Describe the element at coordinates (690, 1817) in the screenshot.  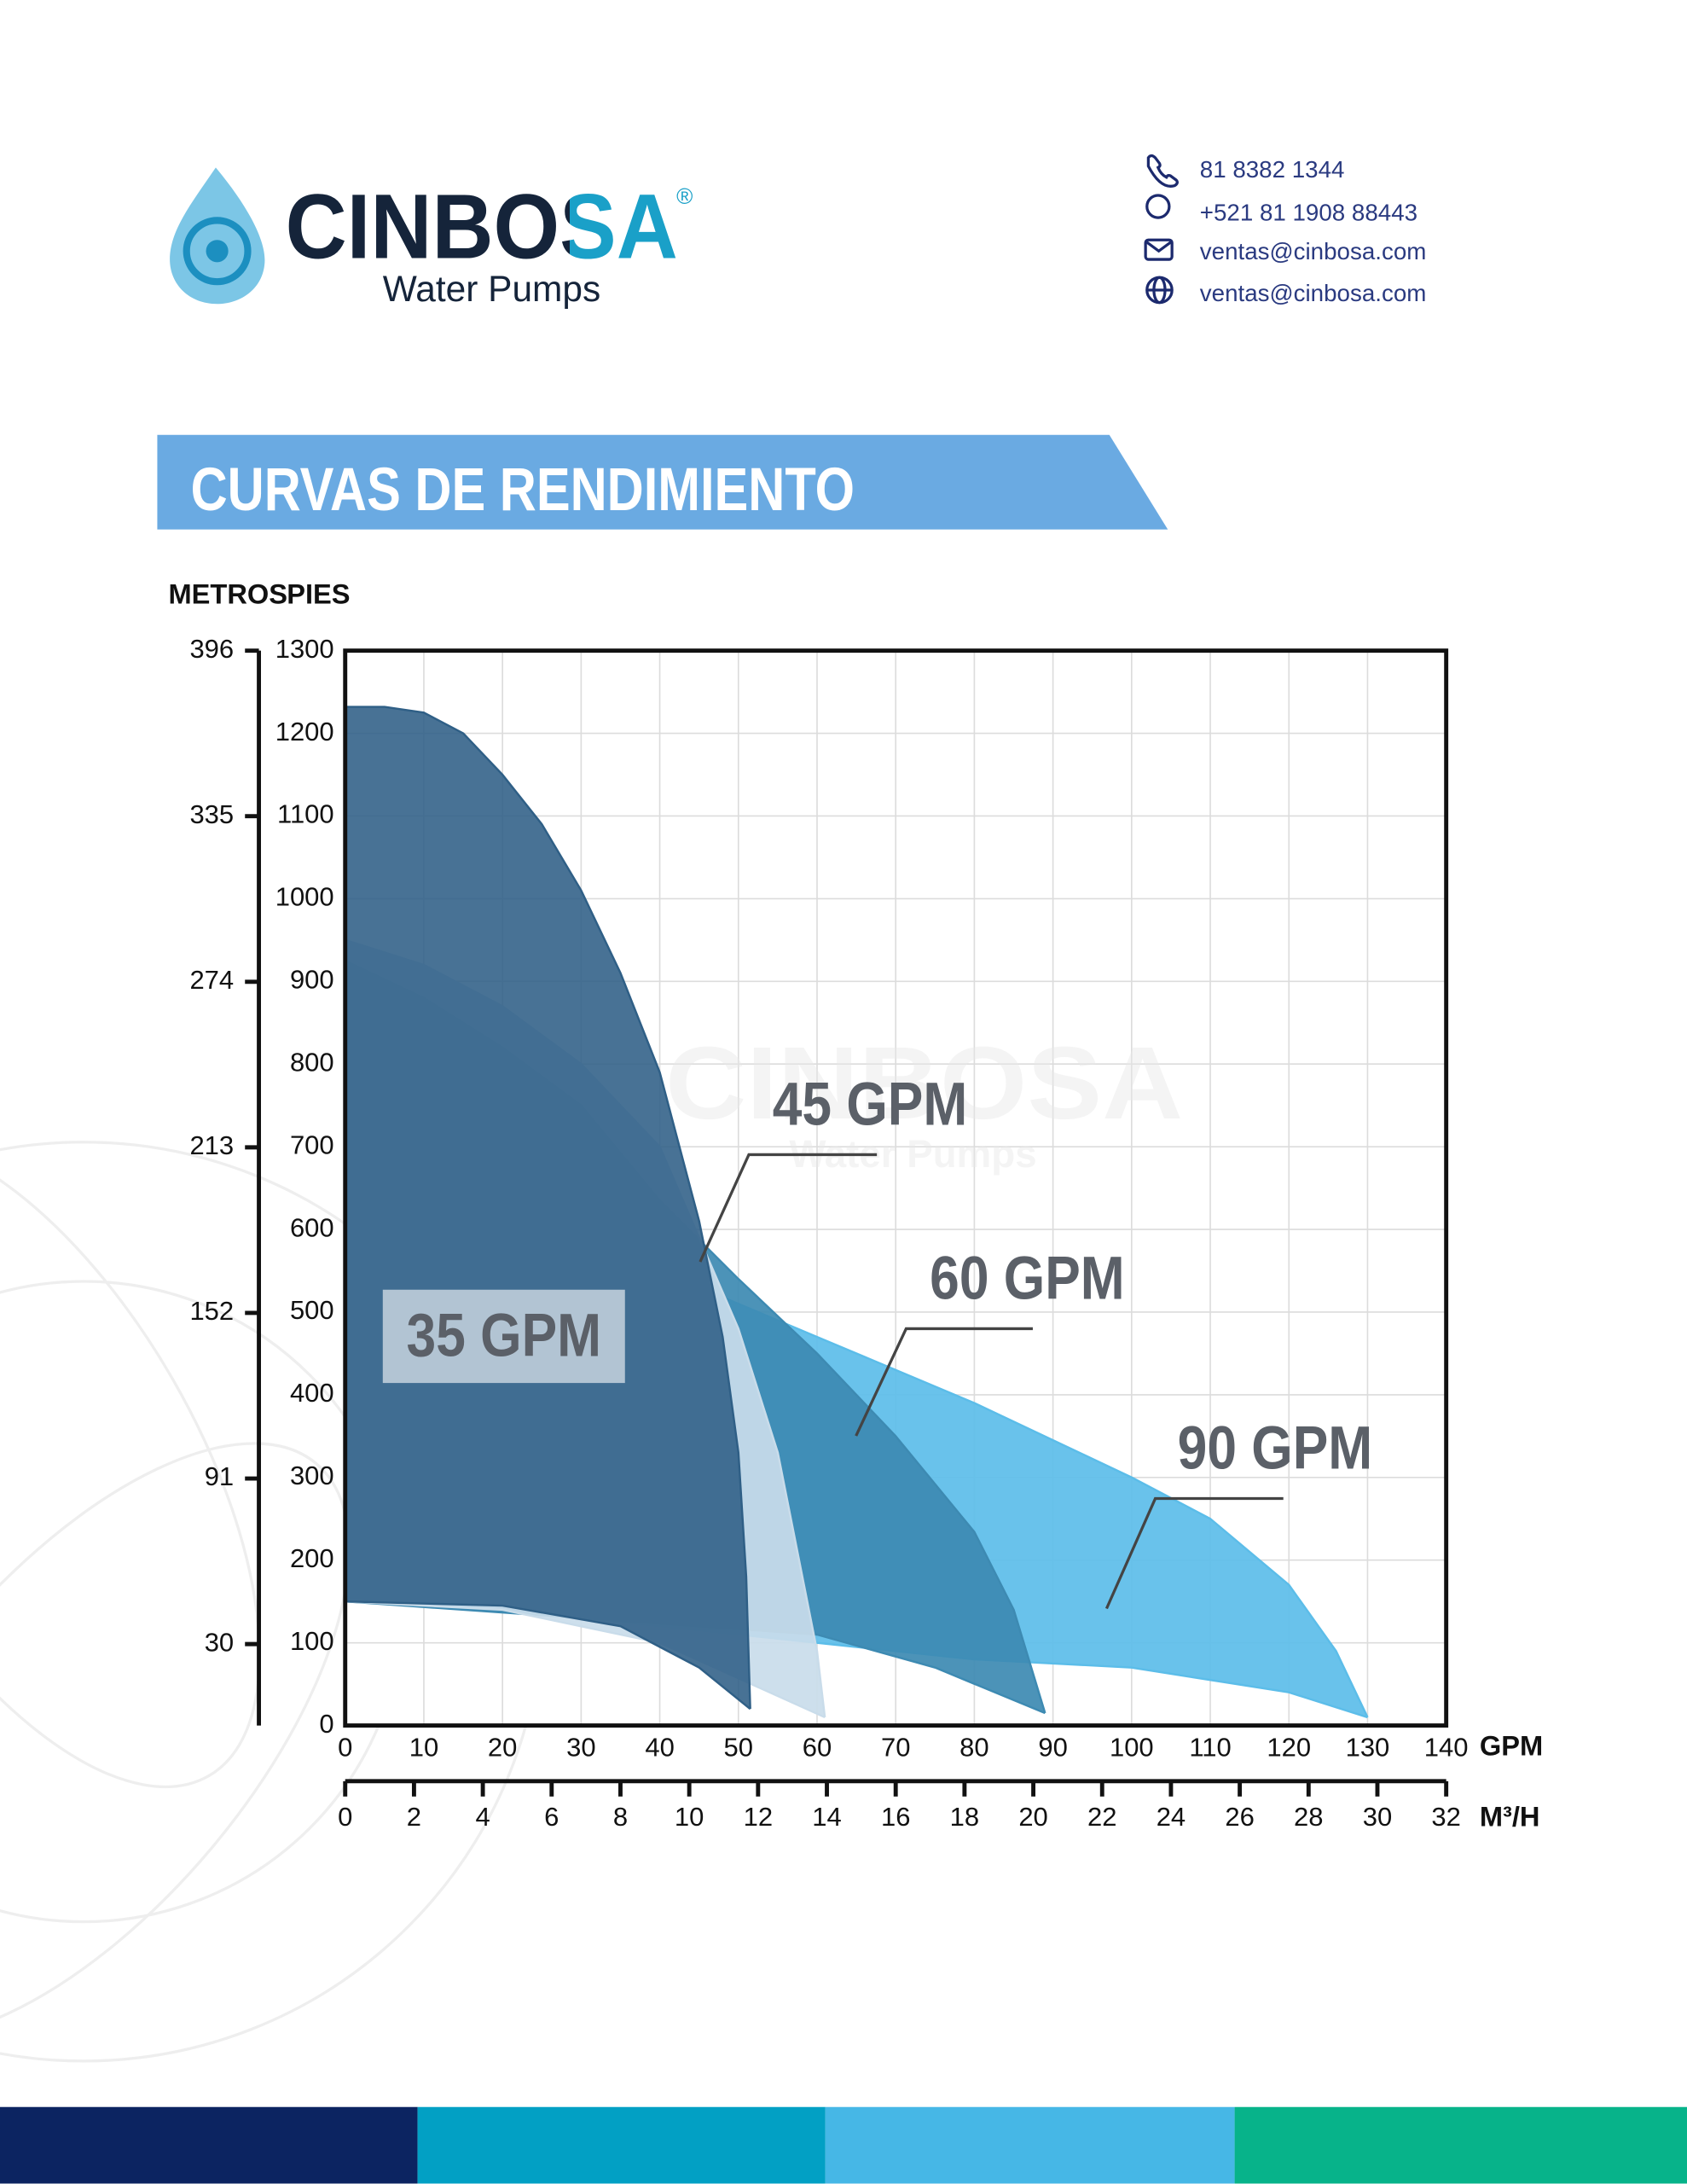
I see `x2-tick-label: 10` at that location.